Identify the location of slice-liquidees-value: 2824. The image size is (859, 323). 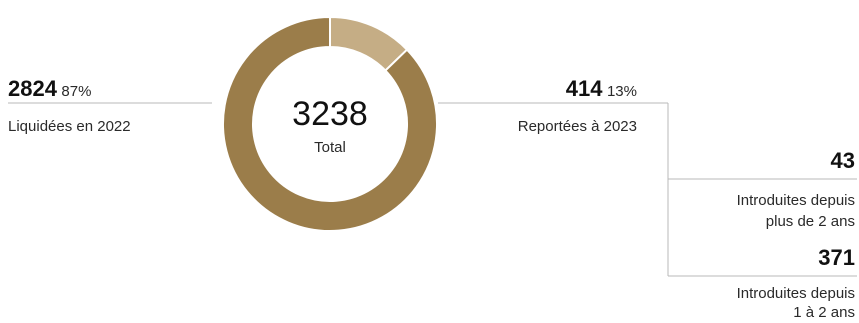
(32, 88).